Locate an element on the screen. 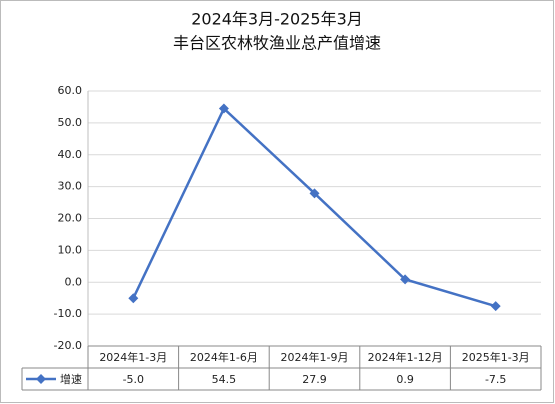  y-tick-label: 10.0 is located at coordinates (70, 249).